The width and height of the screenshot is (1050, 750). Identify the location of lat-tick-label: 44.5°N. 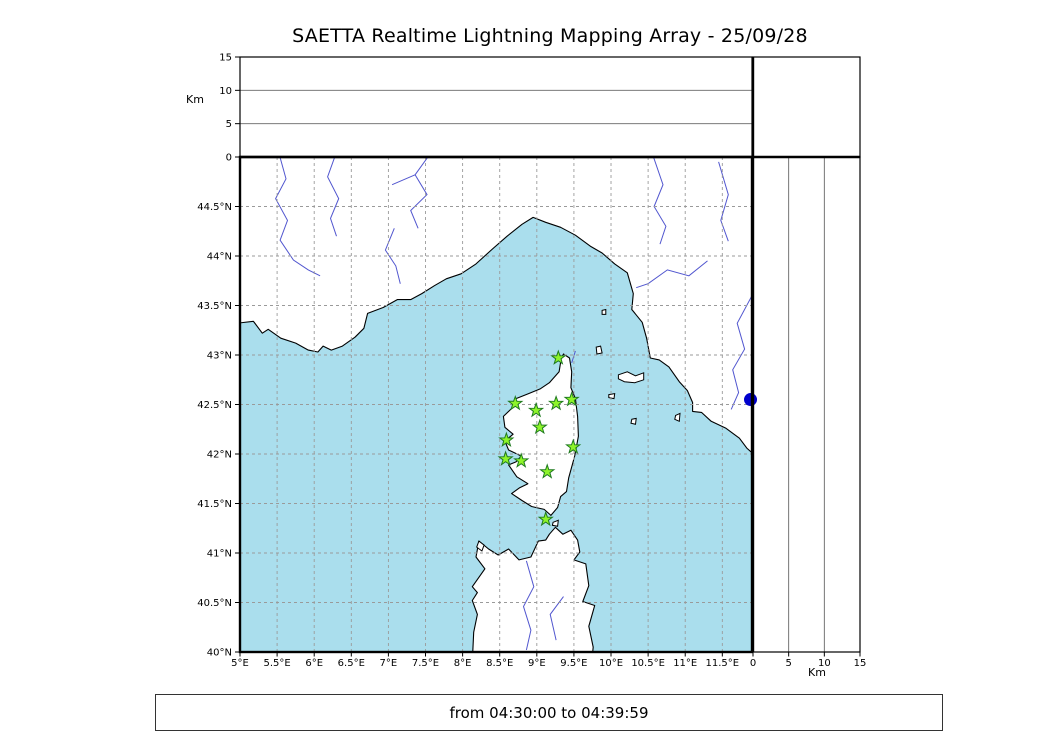
(214, 207).